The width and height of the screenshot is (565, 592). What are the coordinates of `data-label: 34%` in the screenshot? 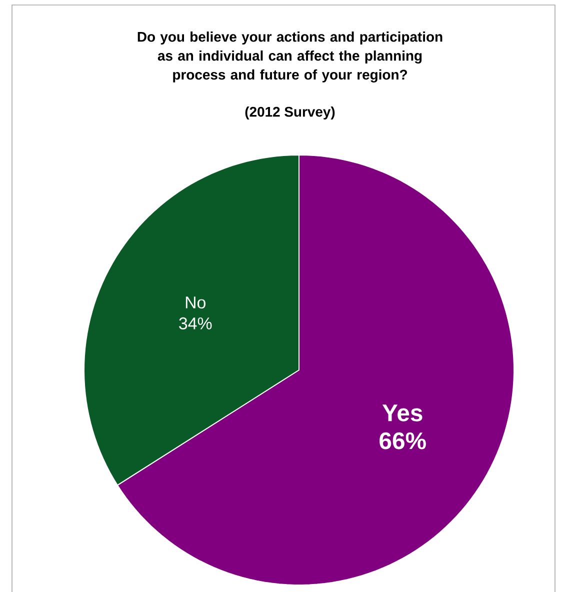 It's located at (195, 323).